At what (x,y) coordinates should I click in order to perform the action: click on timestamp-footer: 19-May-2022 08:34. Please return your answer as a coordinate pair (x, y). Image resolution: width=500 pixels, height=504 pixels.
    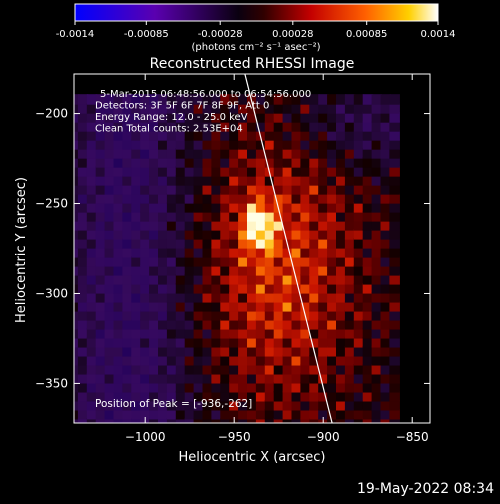
    Looking at the image, I should click on (425, 489).